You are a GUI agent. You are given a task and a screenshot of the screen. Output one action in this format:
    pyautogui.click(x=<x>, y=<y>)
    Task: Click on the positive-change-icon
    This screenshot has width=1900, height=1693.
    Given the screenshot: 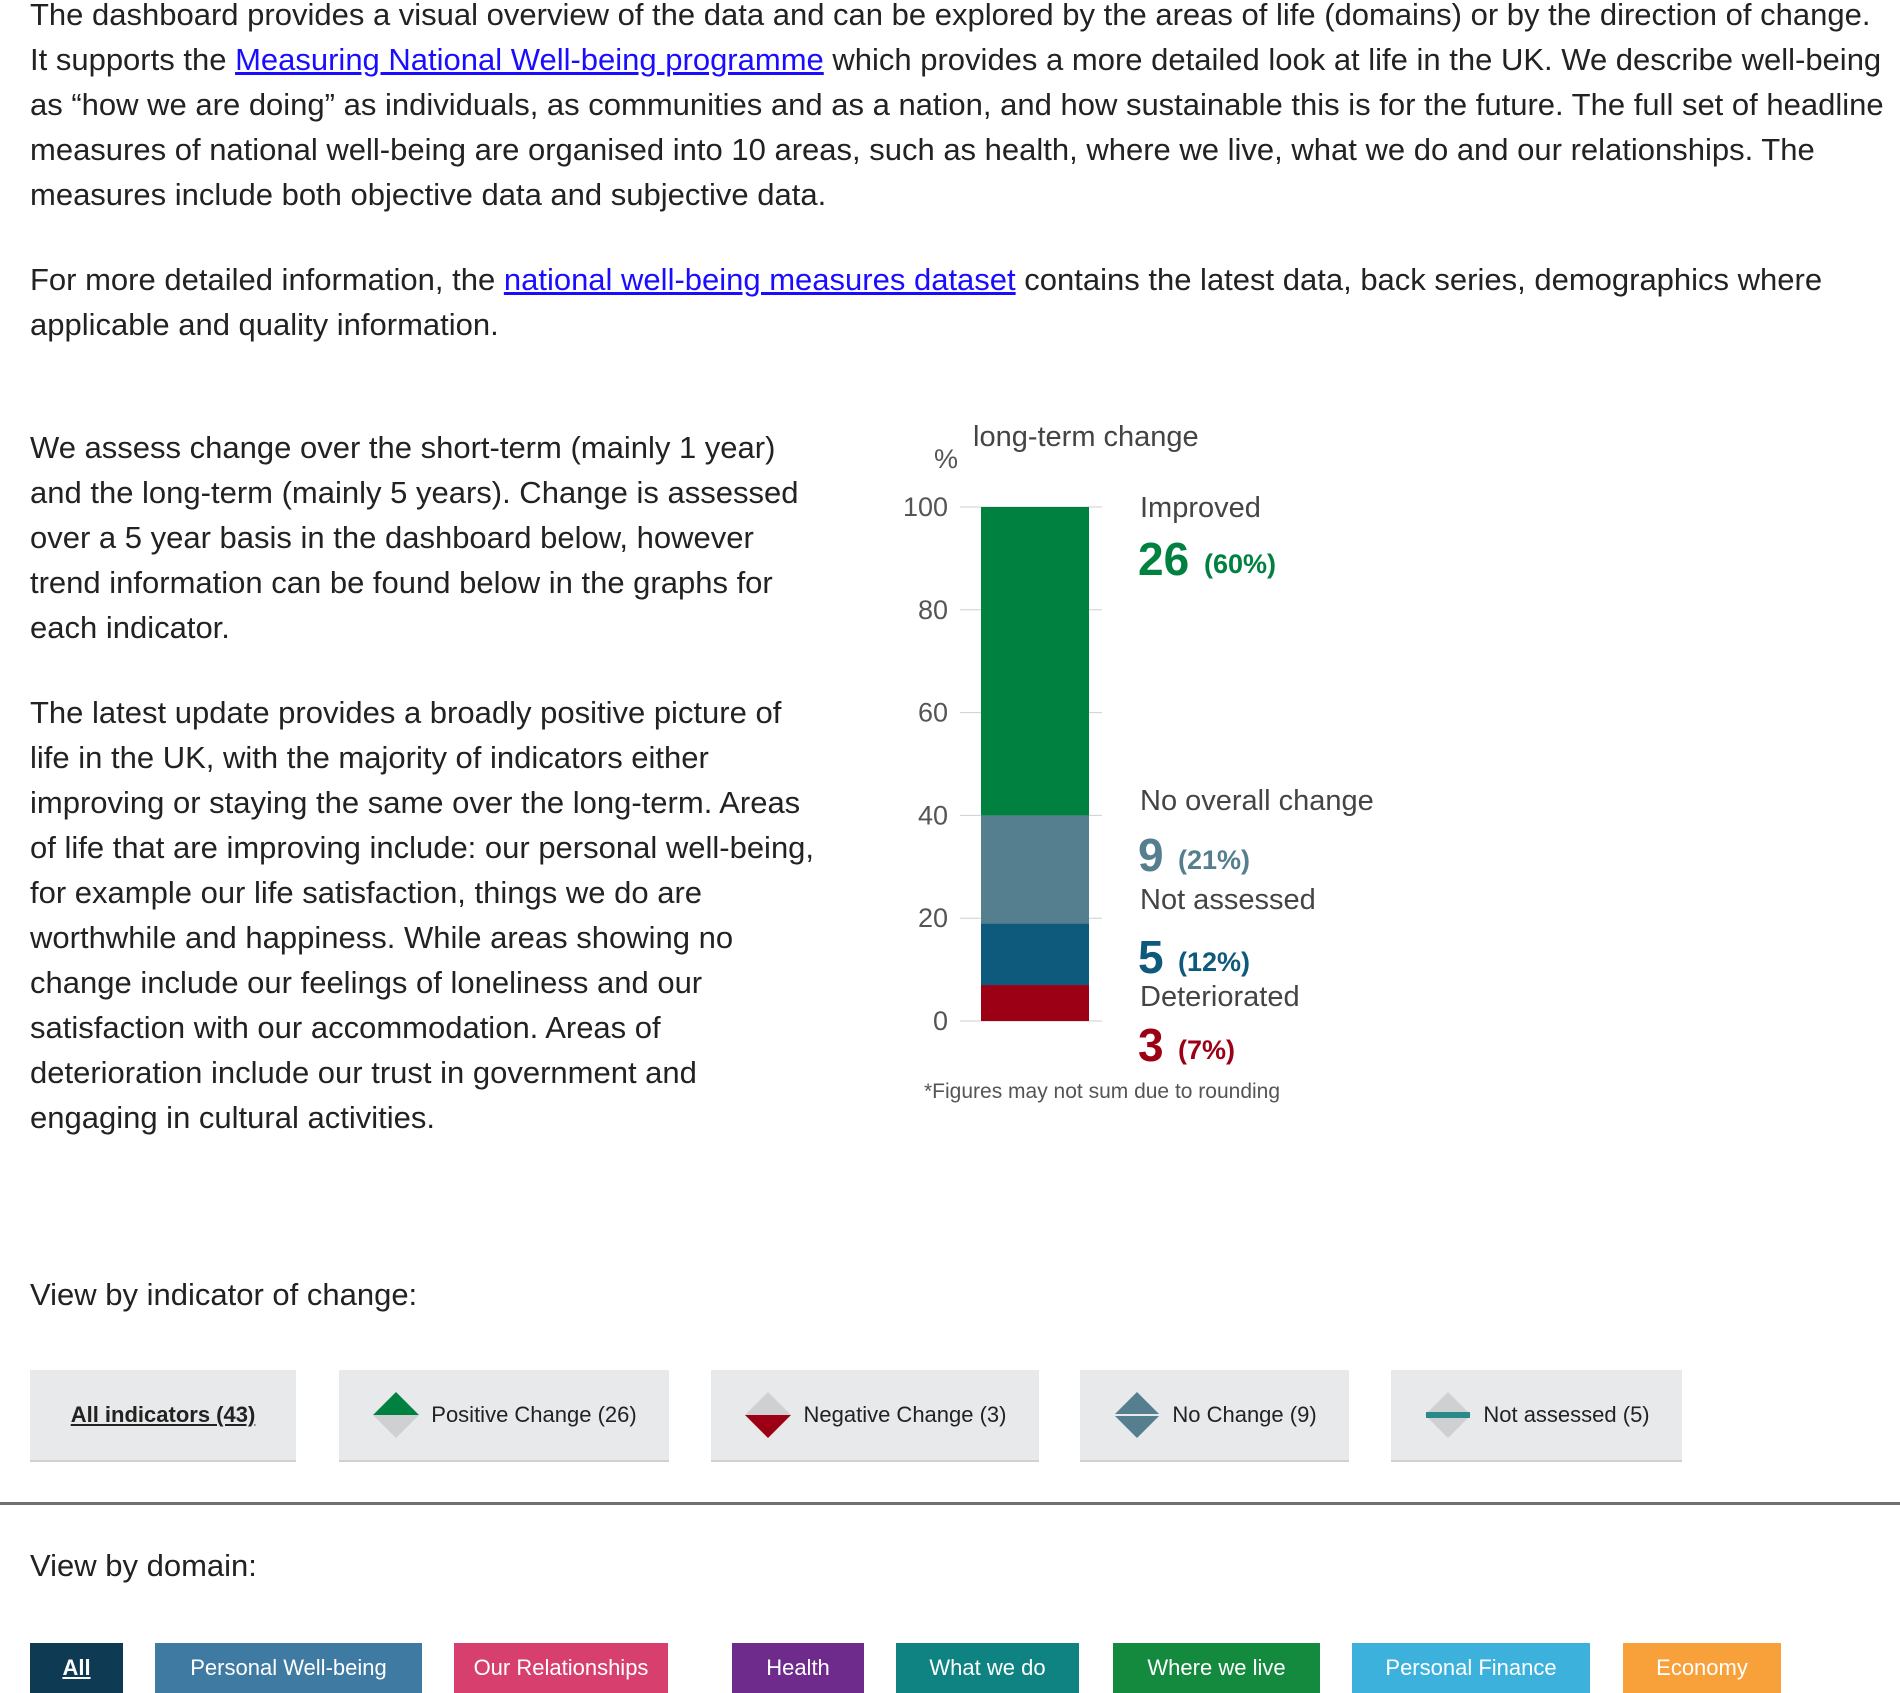 What is the action you would take?
    pyautogui.click(x=396, y=1415)
    